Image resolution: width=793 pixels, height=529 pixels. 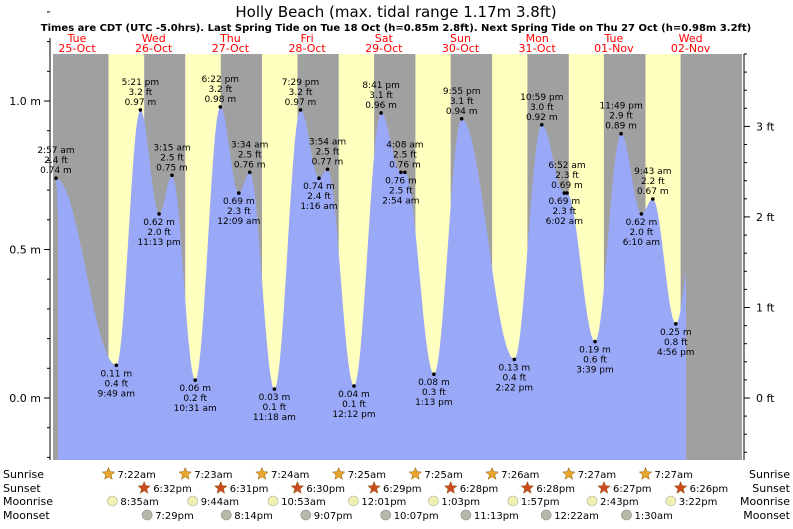 I want to click on tide-label-text: 0.96 m, so click(x=381, y=106).